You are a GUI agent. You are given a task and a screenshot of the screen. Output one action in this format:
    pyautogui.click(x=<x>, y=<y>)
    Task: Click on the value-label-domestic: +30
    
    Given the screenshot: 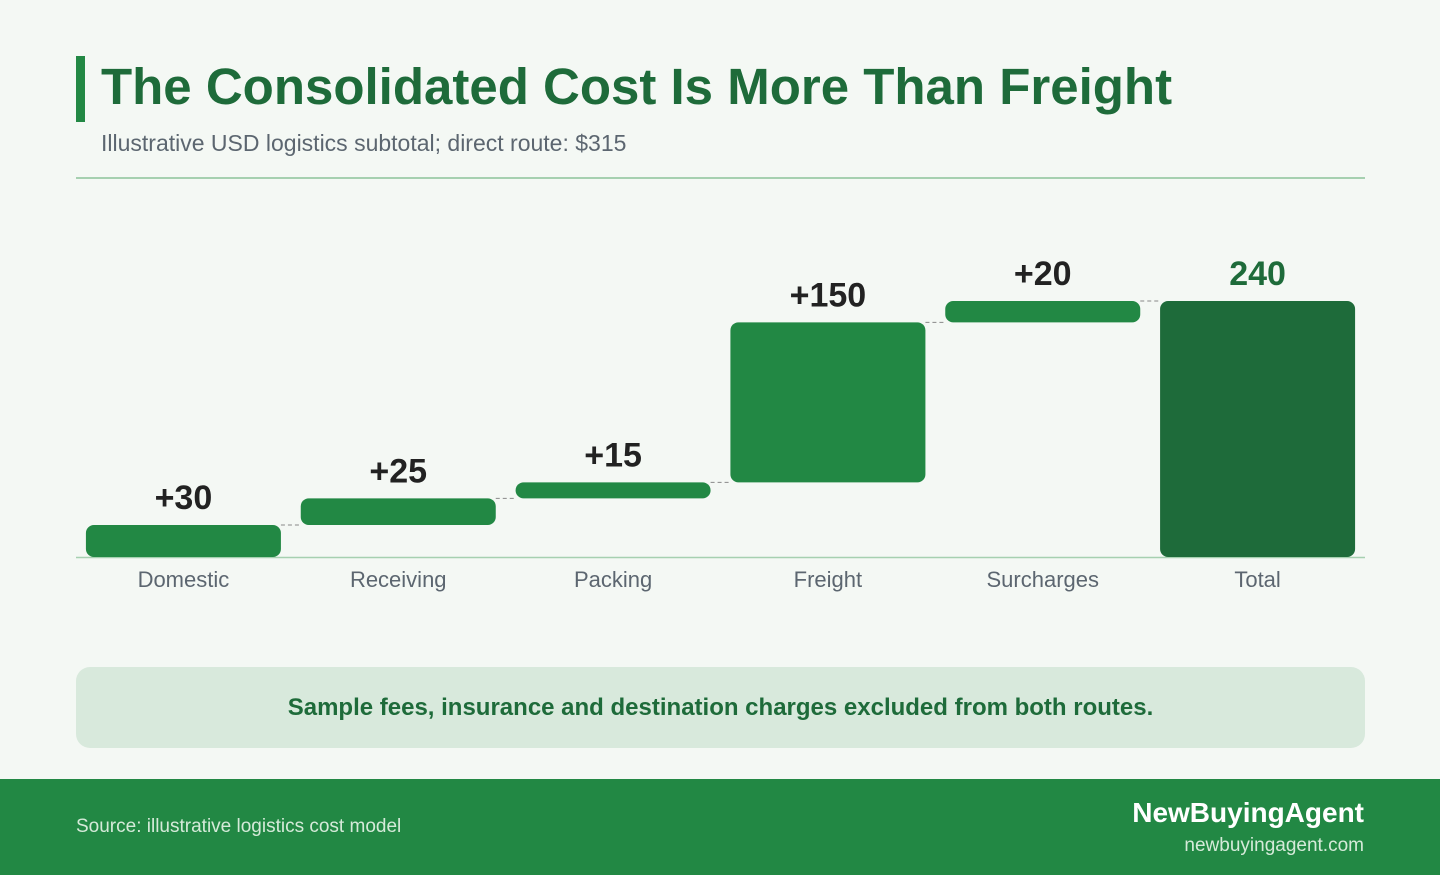 What is the action you would take?
    pyautogui.click(x=184, y=498)
    